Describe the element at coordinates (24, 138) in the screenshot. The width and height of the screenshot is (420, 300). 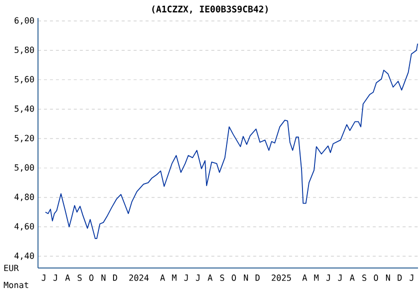
I see `y-tick-label: 5,20` at that location.